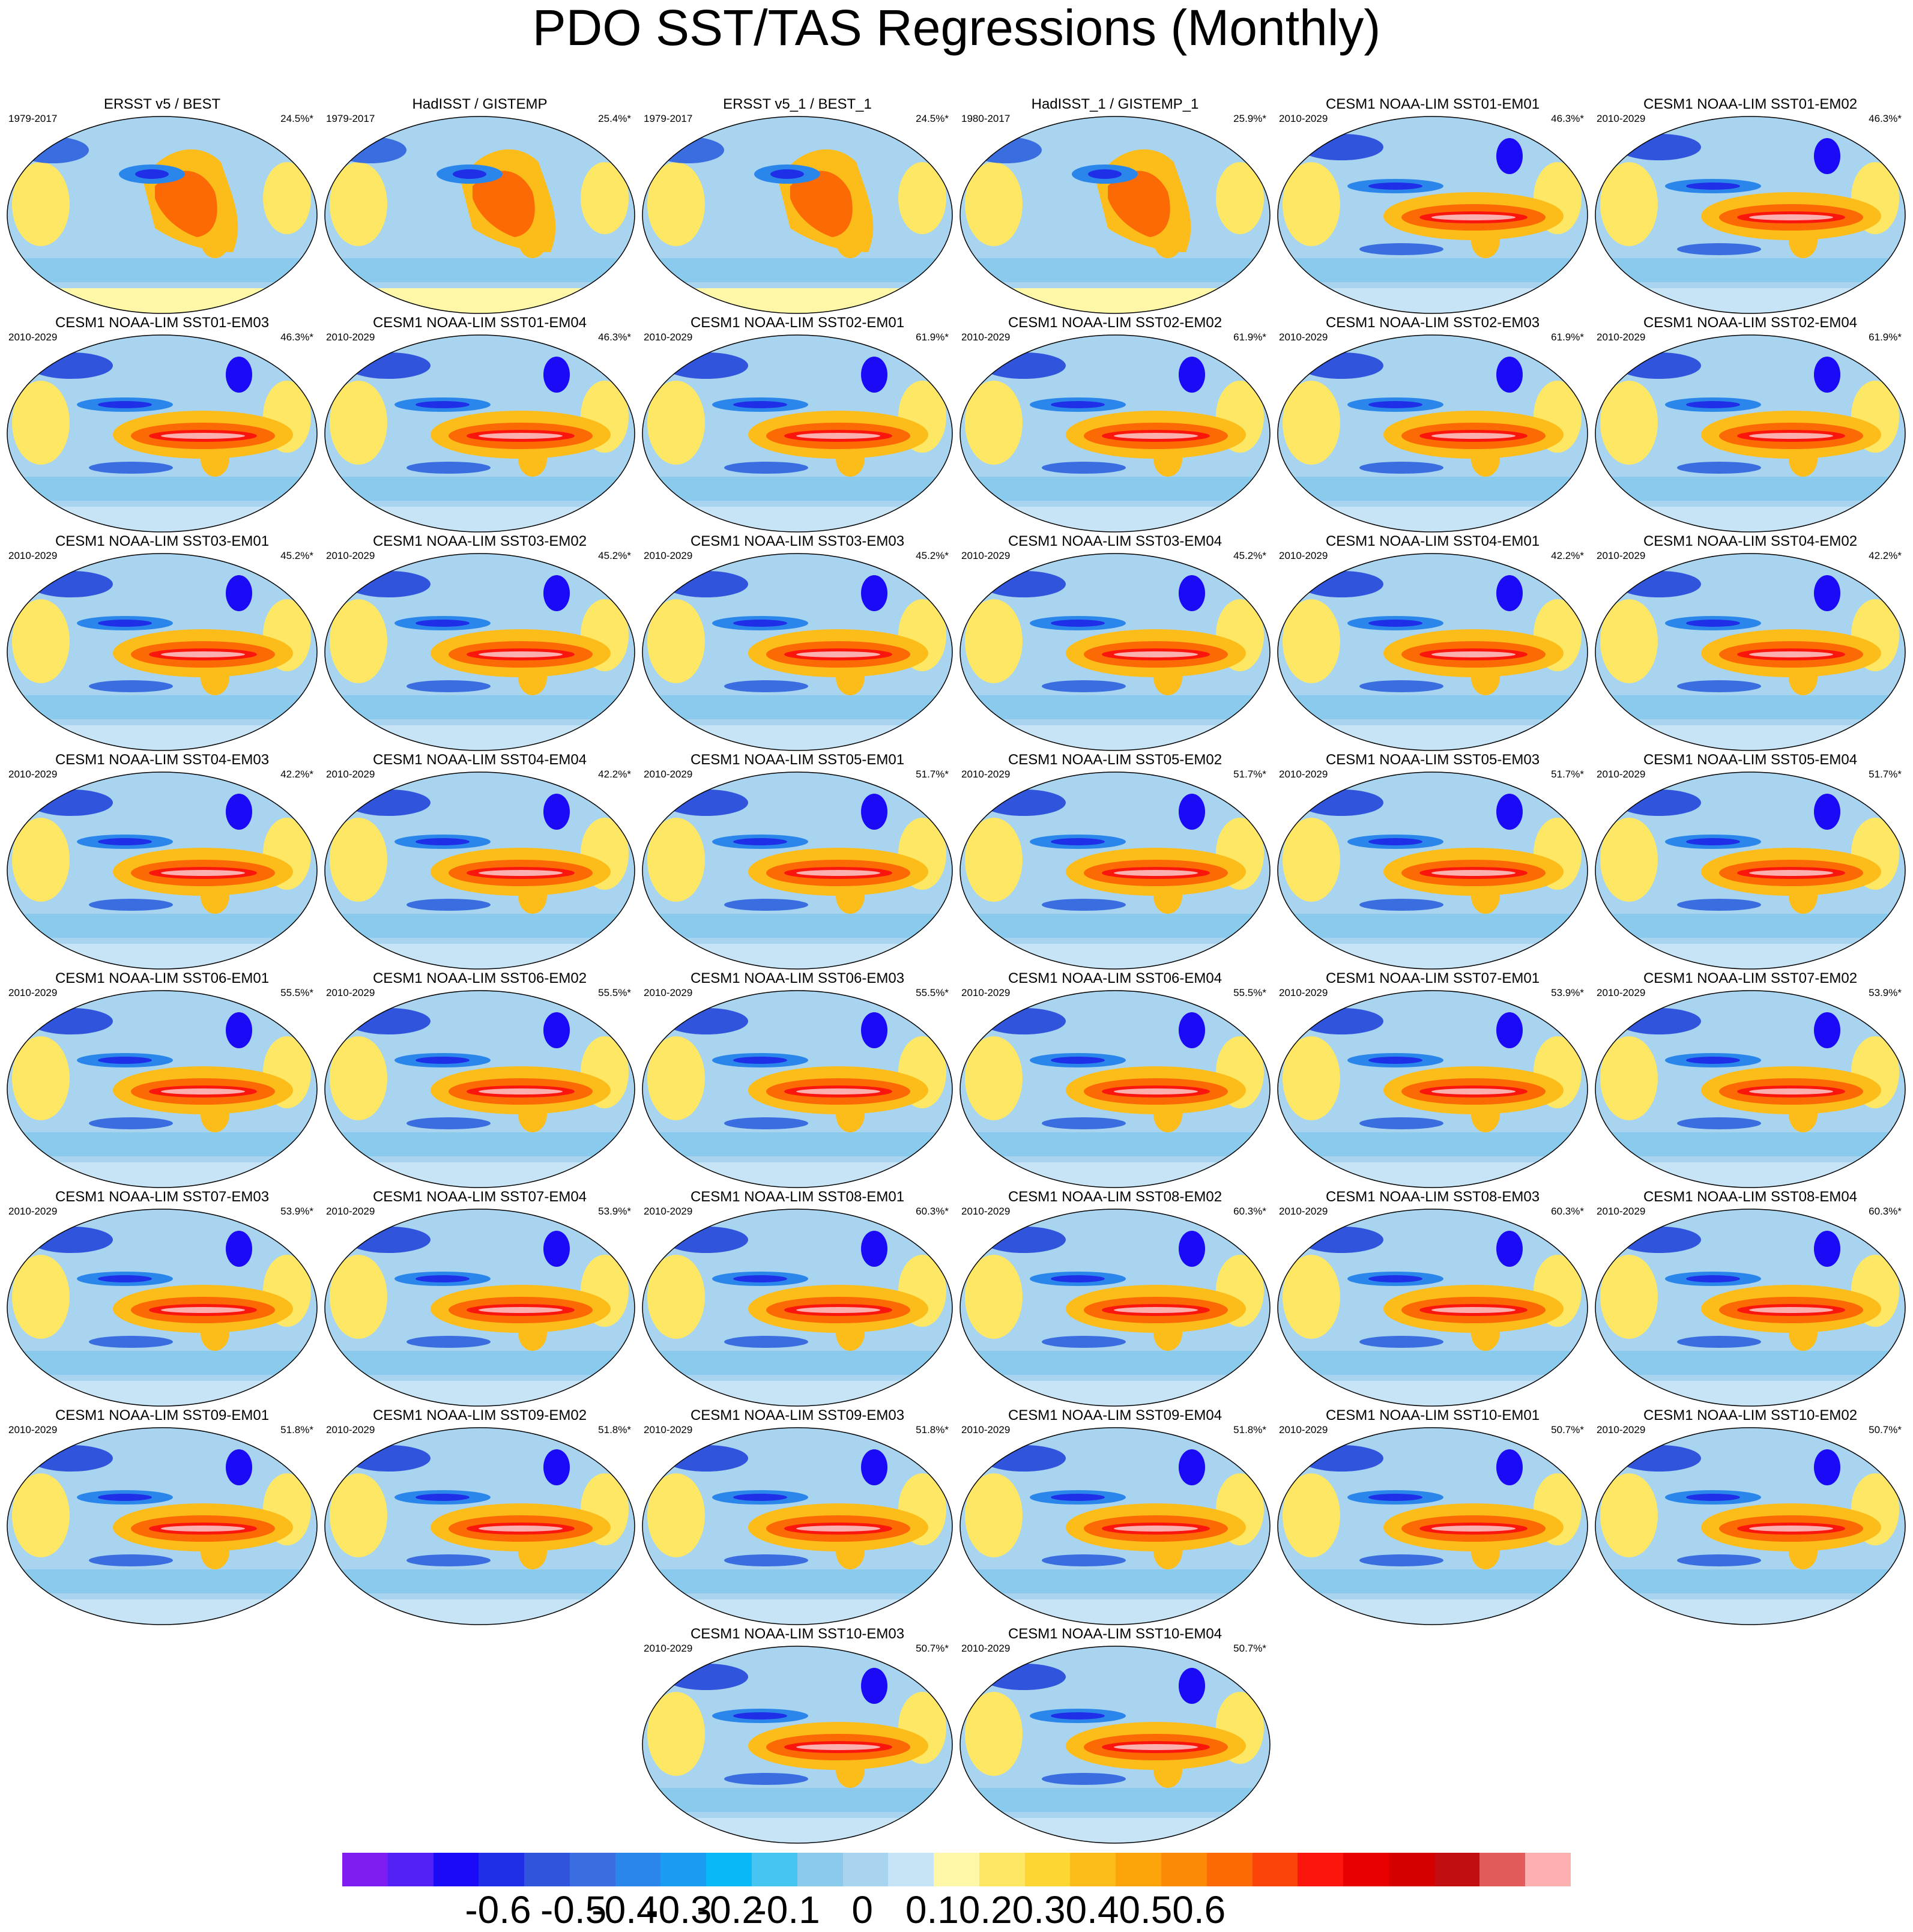  I want to click on panel-title: CESM1 NOAA-LIM SST04-EM02, so click(1751, 541).